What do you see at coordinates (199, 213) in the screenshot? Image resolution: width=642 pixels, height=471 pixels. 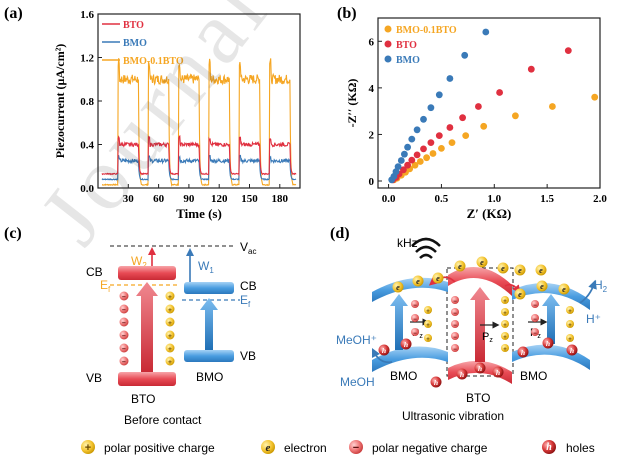 I see `x-axis-label: Time (s)` at bounding box center [199, 213].